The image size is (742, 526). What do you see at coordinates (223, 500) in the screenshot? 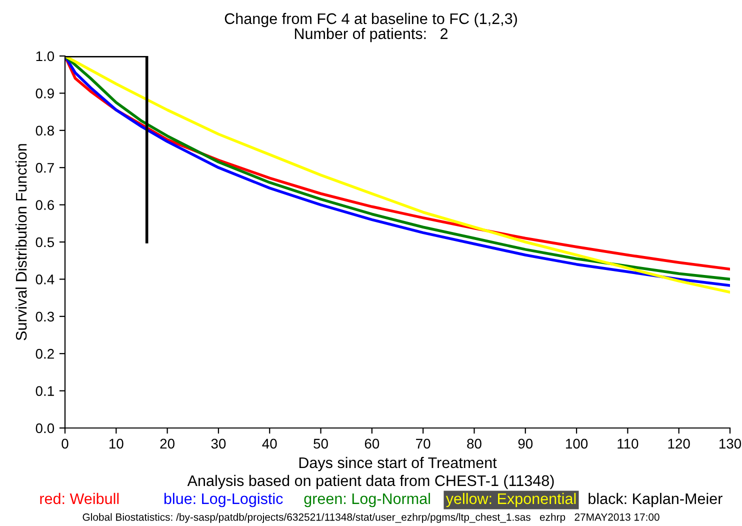
I see `text: blue: Log-Logistic` at bounding box center [223, 500].